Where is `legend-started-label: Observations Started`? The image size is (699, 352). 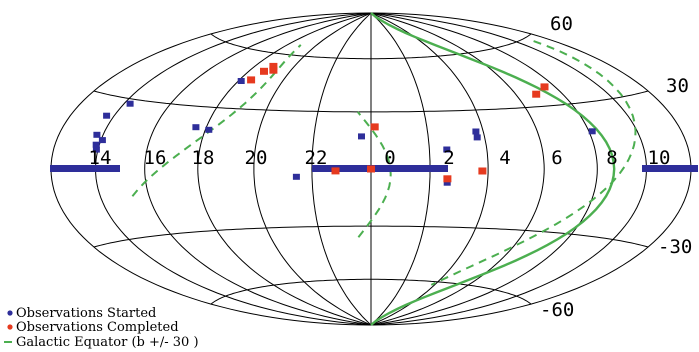
legend-started-label: Observations Started is located at coordinates (86, 313).